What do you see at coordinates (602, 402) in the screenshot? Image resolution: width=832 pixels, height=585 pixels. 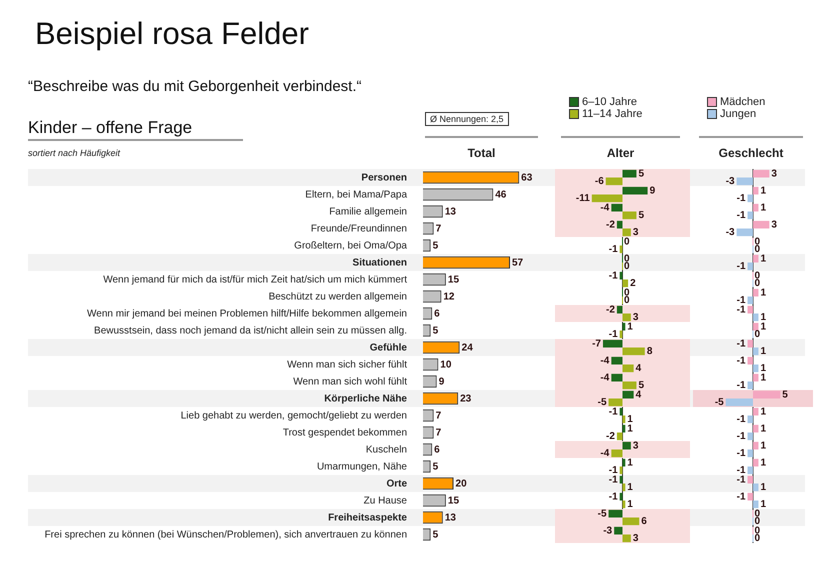 I see `data-label: -5` at bounding box center [602, 402].